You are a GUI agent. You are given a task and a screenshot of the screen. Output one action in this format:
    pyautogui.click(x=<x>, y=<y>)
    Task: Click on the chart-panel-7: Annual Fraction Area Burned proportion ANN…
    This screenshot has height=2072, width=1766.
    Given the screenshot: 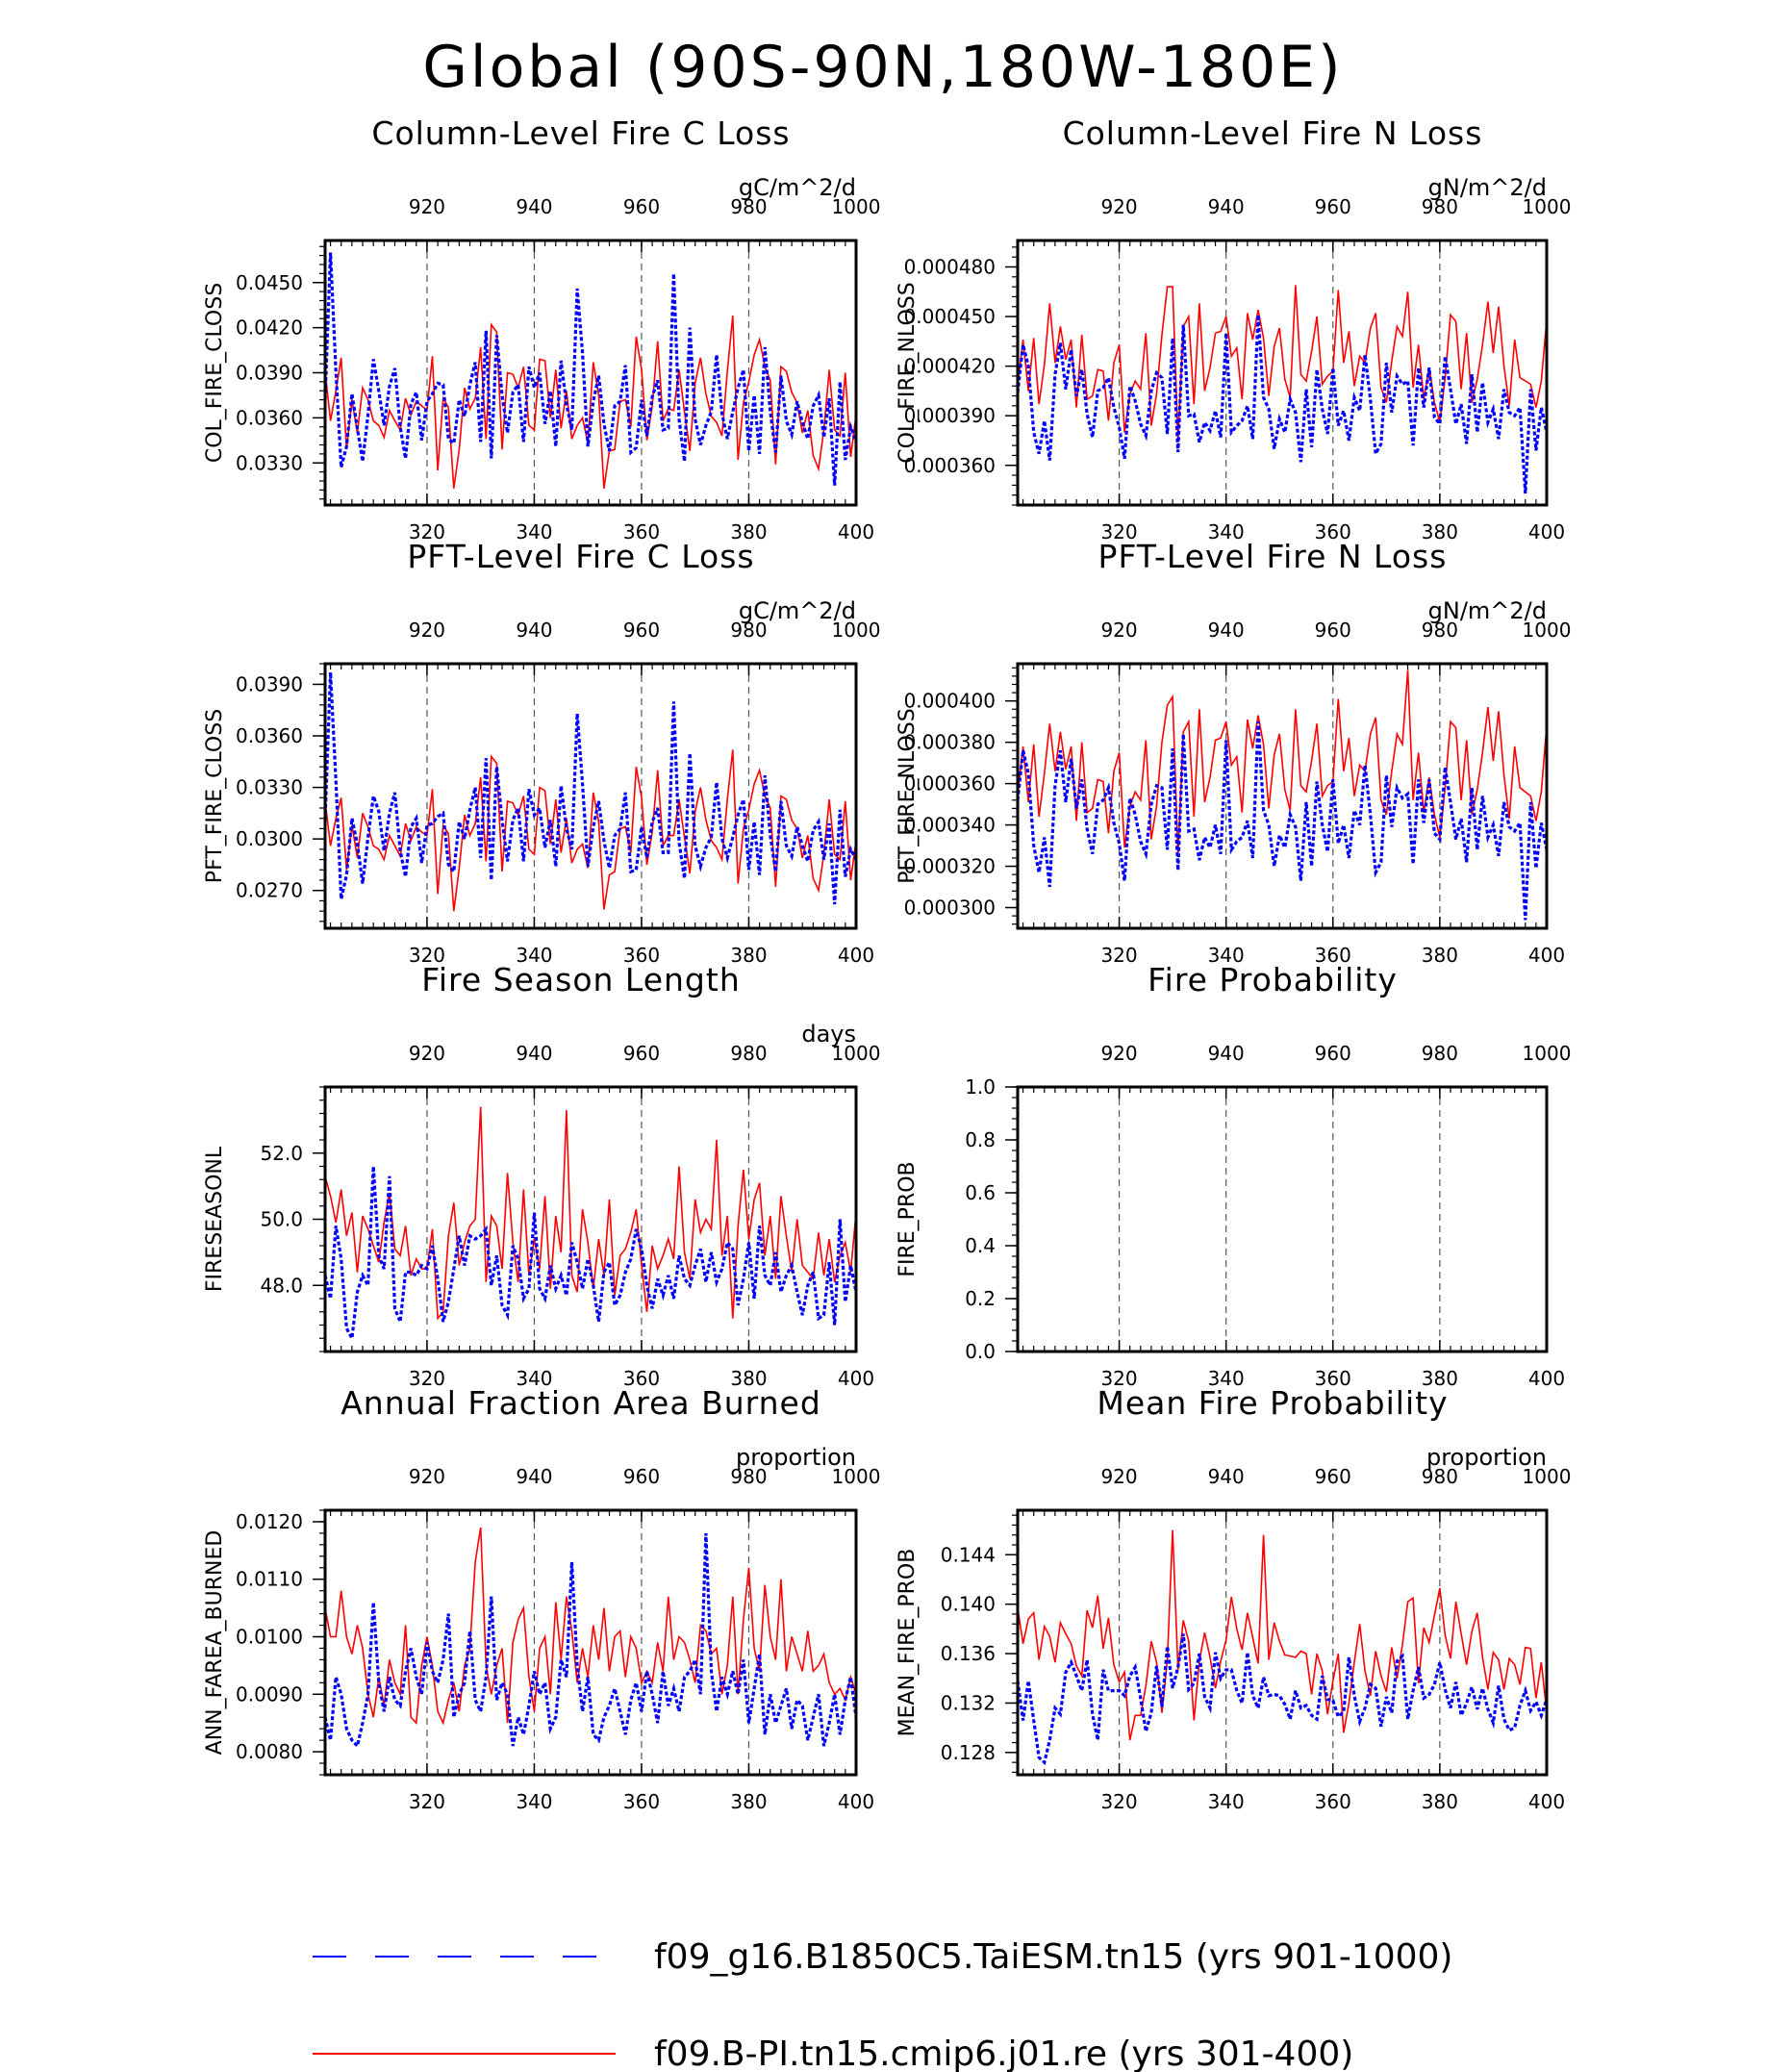 What is the action you would take?
    pyautogui.click(x=541, y=1598)
    